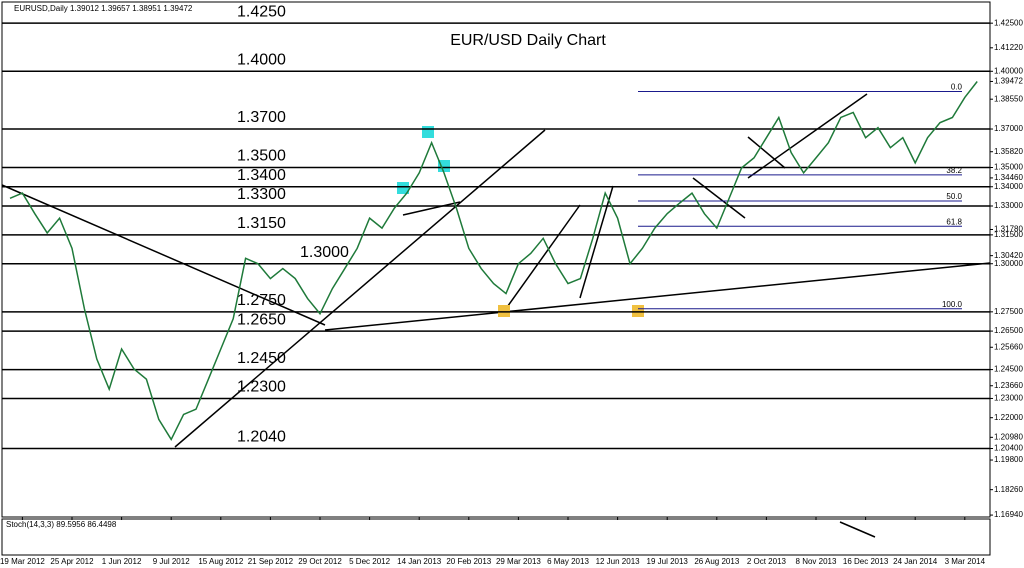 Image resolution: width=1024 pixels, height=568 pixels. Describe the element at coordinates (1008, 234) in the screenshot. I see `y-tick-label: 1.31500` at that location.